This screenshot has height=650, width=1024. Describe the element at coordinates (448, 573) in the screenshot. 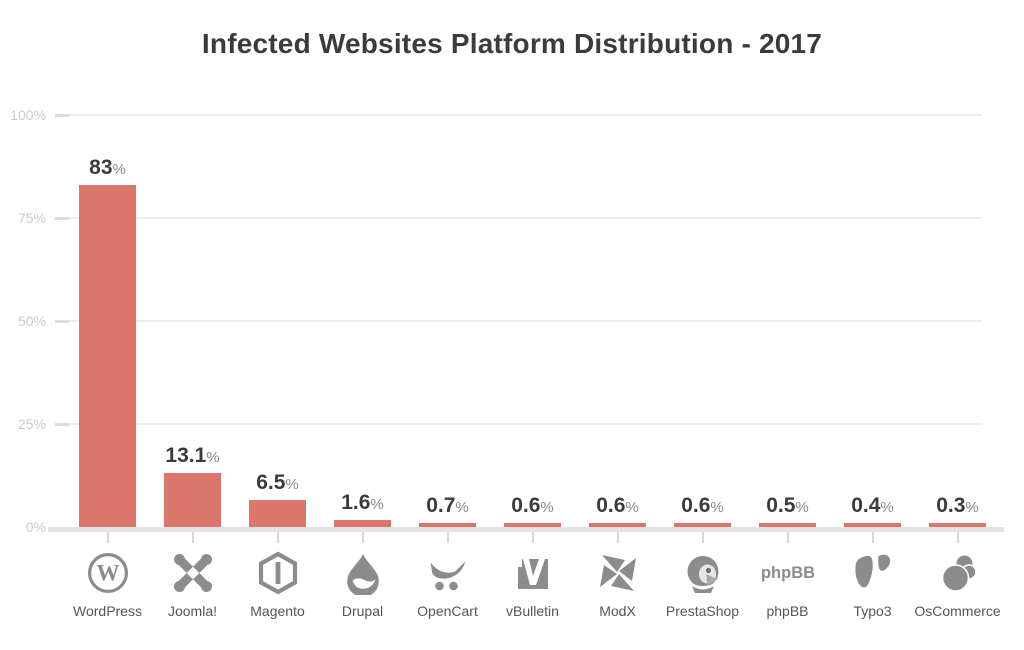

I see `opencart-icon` at that location.